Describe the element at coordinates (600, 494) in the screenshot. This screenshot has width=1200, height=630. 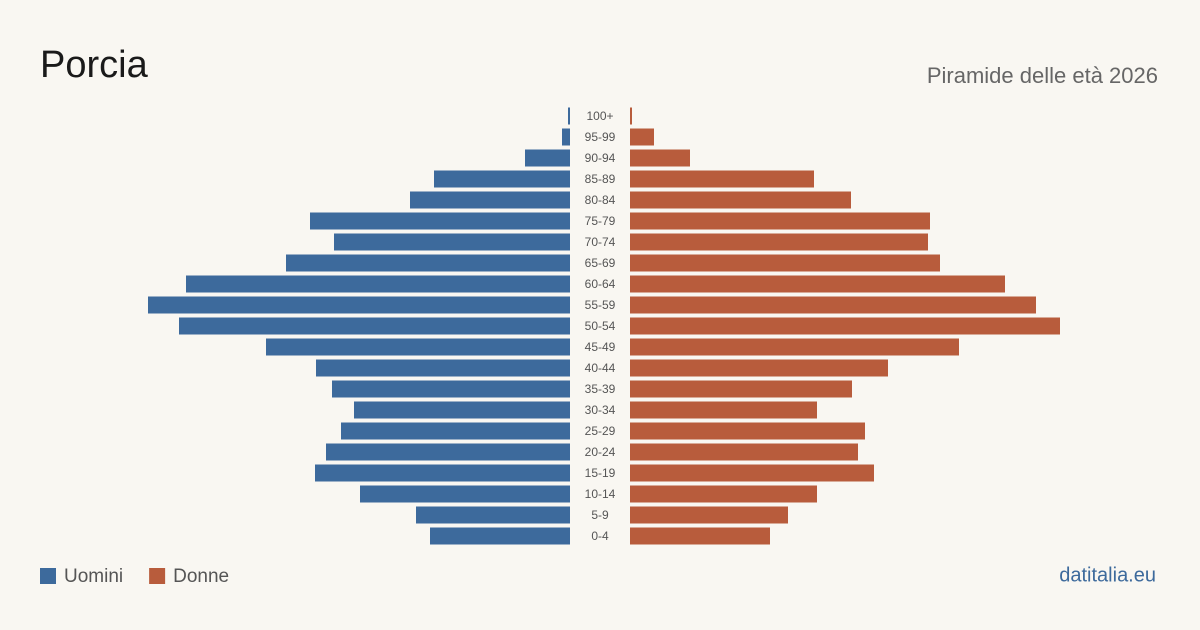
I see `age-label: 10-14` at that location.